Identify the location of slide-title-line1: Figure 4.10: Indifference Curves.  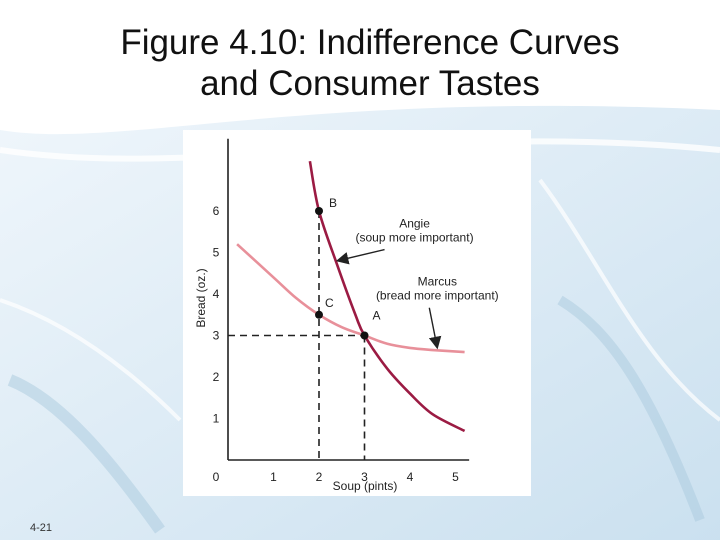
(370, 42).